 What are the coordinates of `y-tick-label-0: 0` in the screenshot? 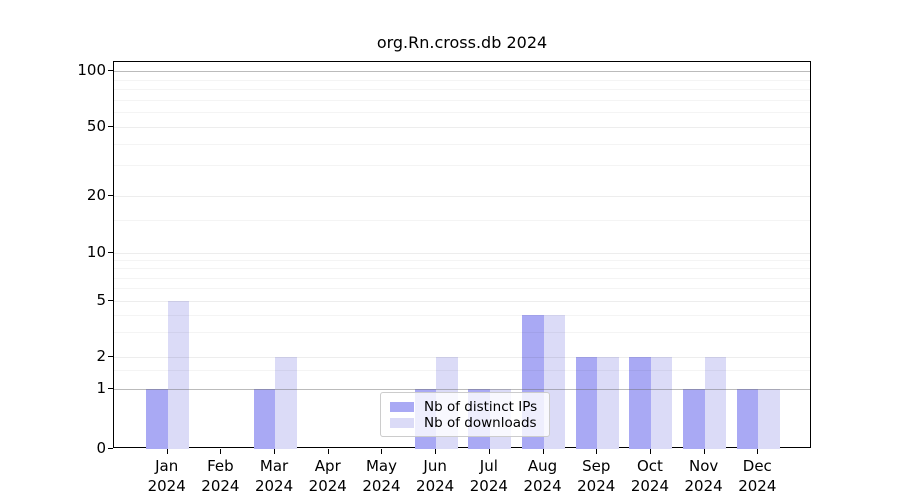 It's located at (101, 448).